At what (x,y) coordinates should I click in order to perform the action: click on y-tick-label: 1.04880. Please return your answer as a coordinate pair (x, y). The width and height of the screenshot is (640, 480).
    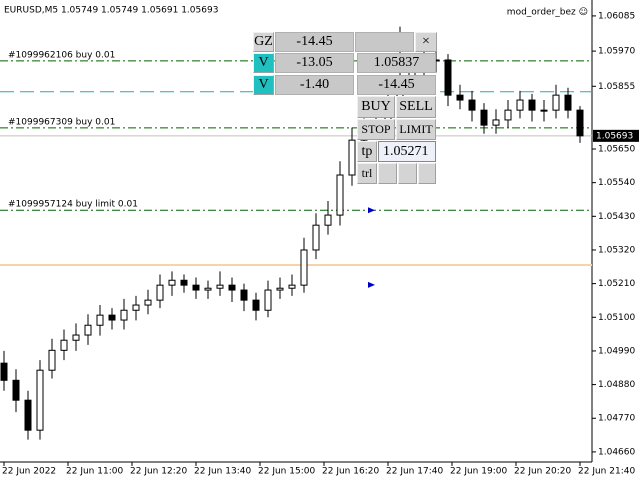
    Looking at the image, I should click on (616, 385).